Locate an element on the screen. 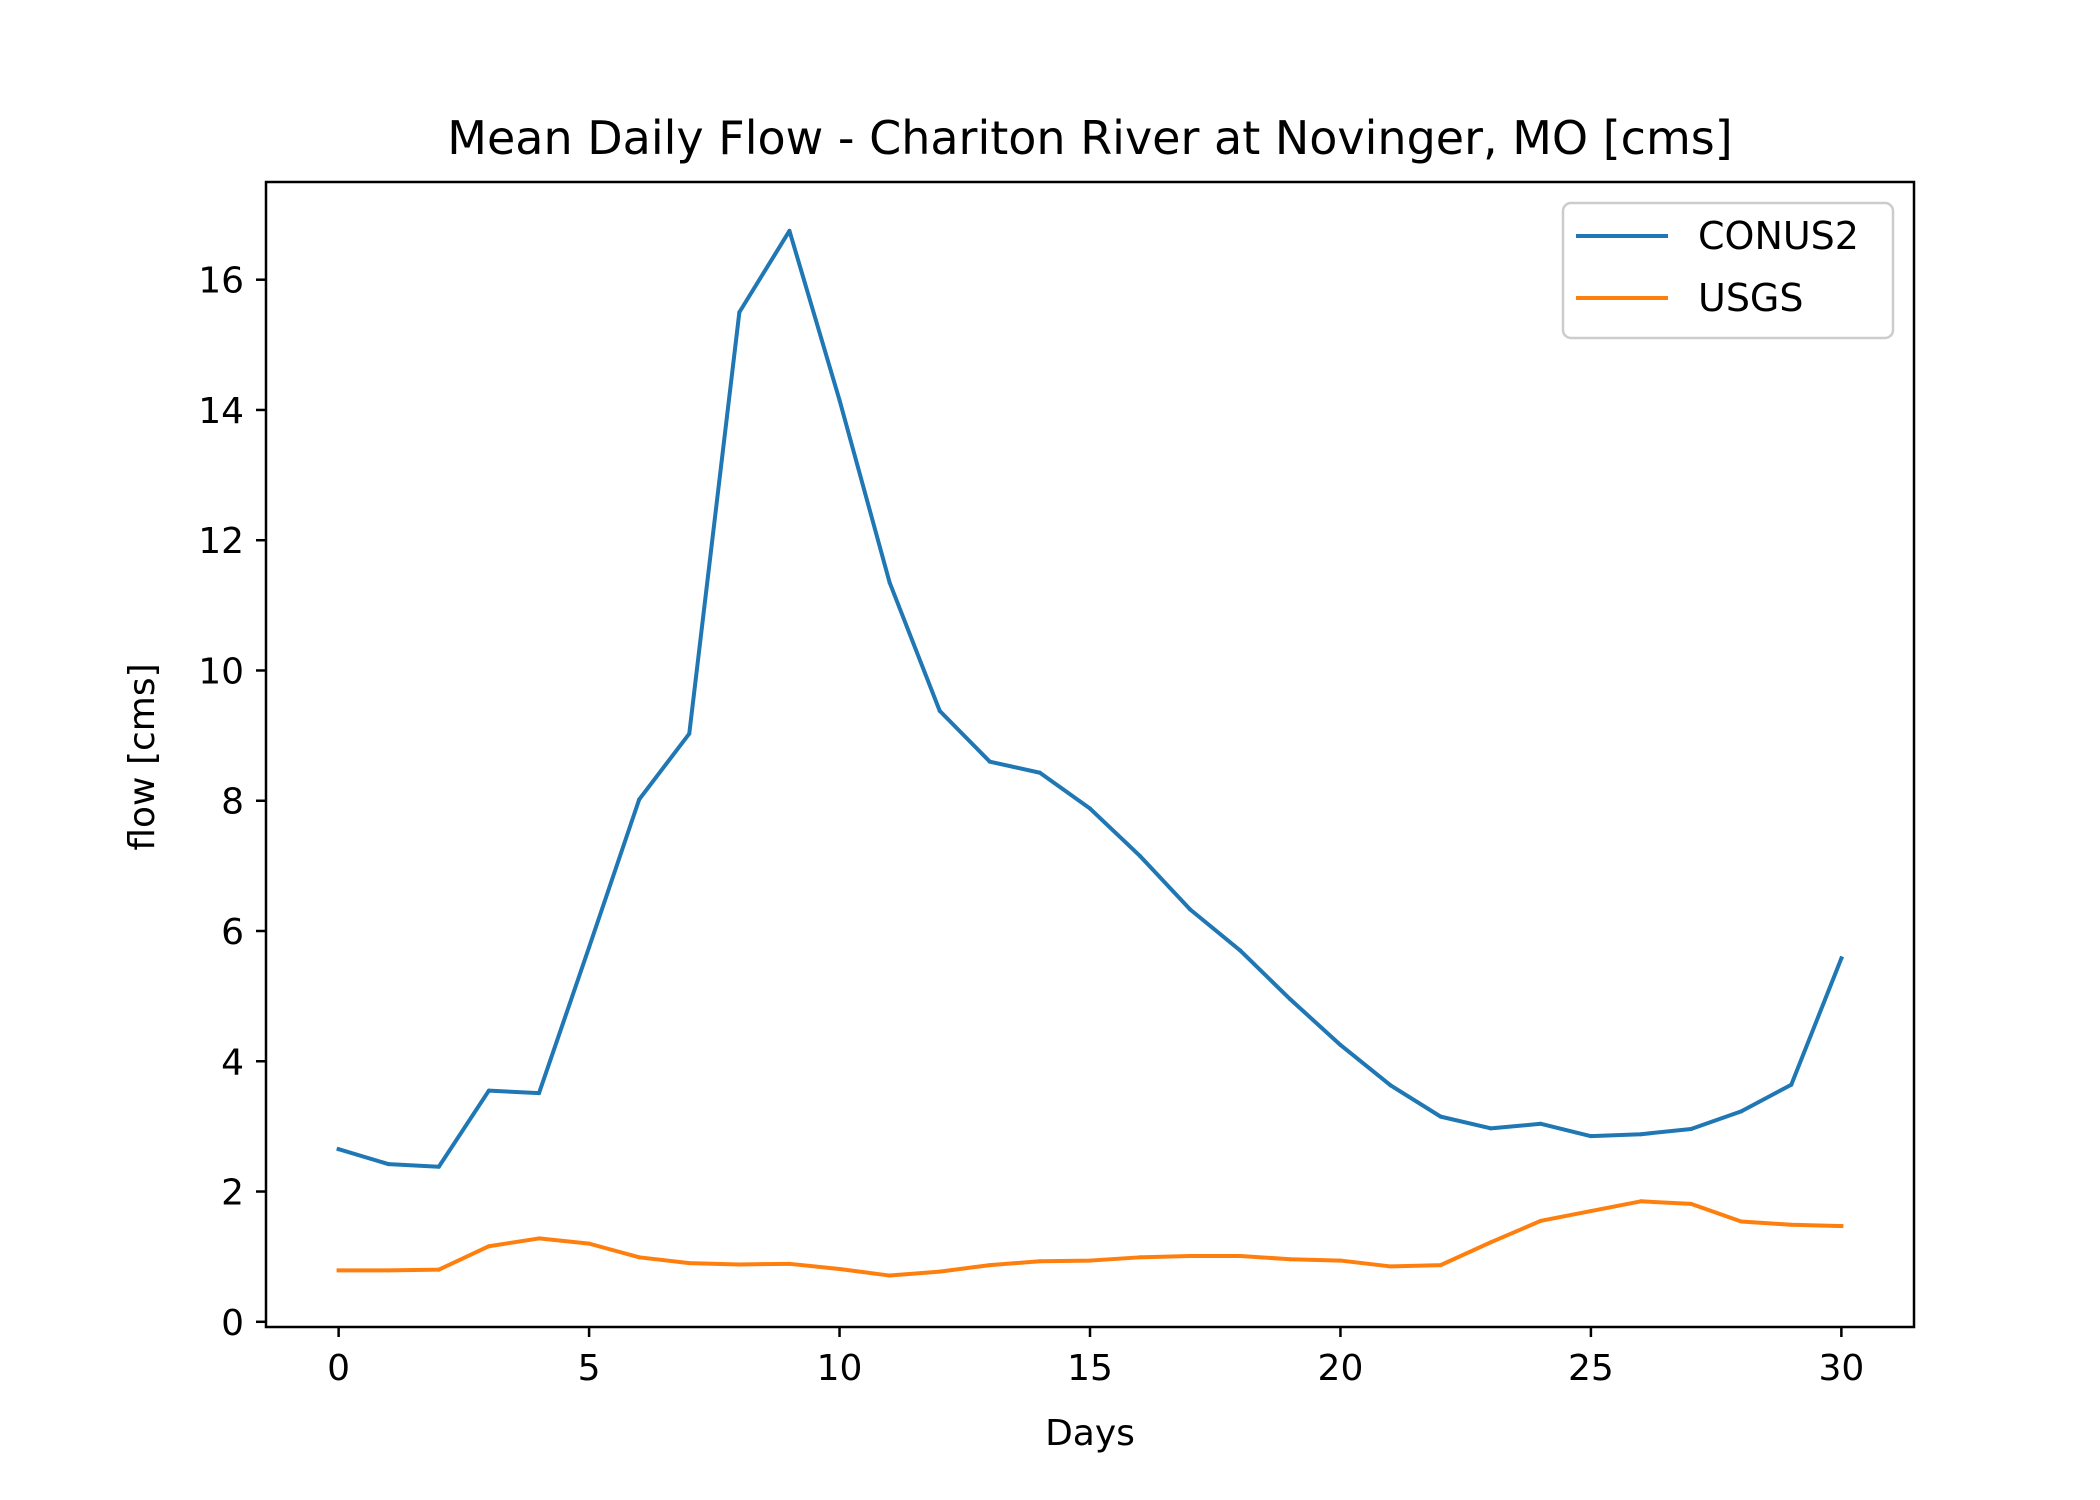 The image size is (2100, 1500). x-tick-label: 10 is located at coordinates (840, 1368).